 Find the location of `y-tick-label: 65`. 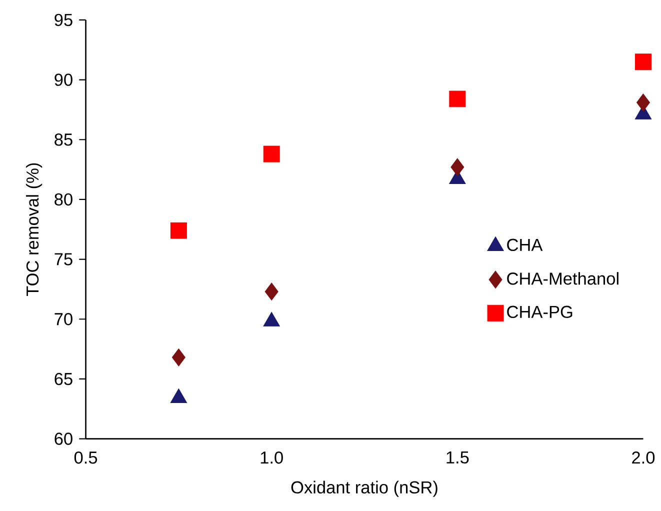

y-tick-label: 65 is located at coordinates (63, 379).